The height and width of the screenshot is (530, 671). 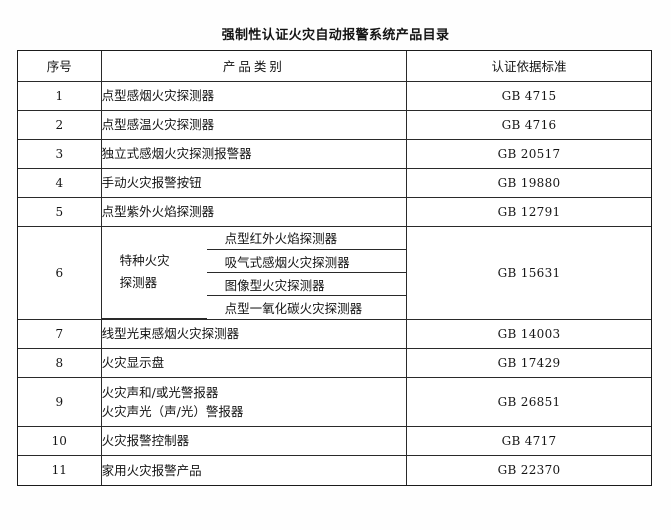 What do you see at coordinates (254, 66) in the screenshot?
I see `column-header-product: 产品类别` at bounding box center [254, 66].